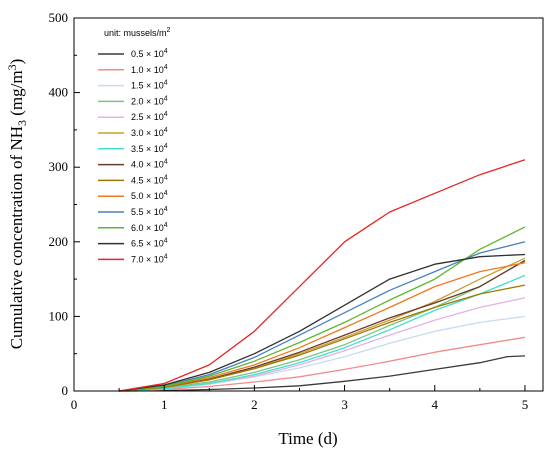  I want to click on y-axis-title: Cumulative concentration of NH3 (mg/m3), so click(17, 204).